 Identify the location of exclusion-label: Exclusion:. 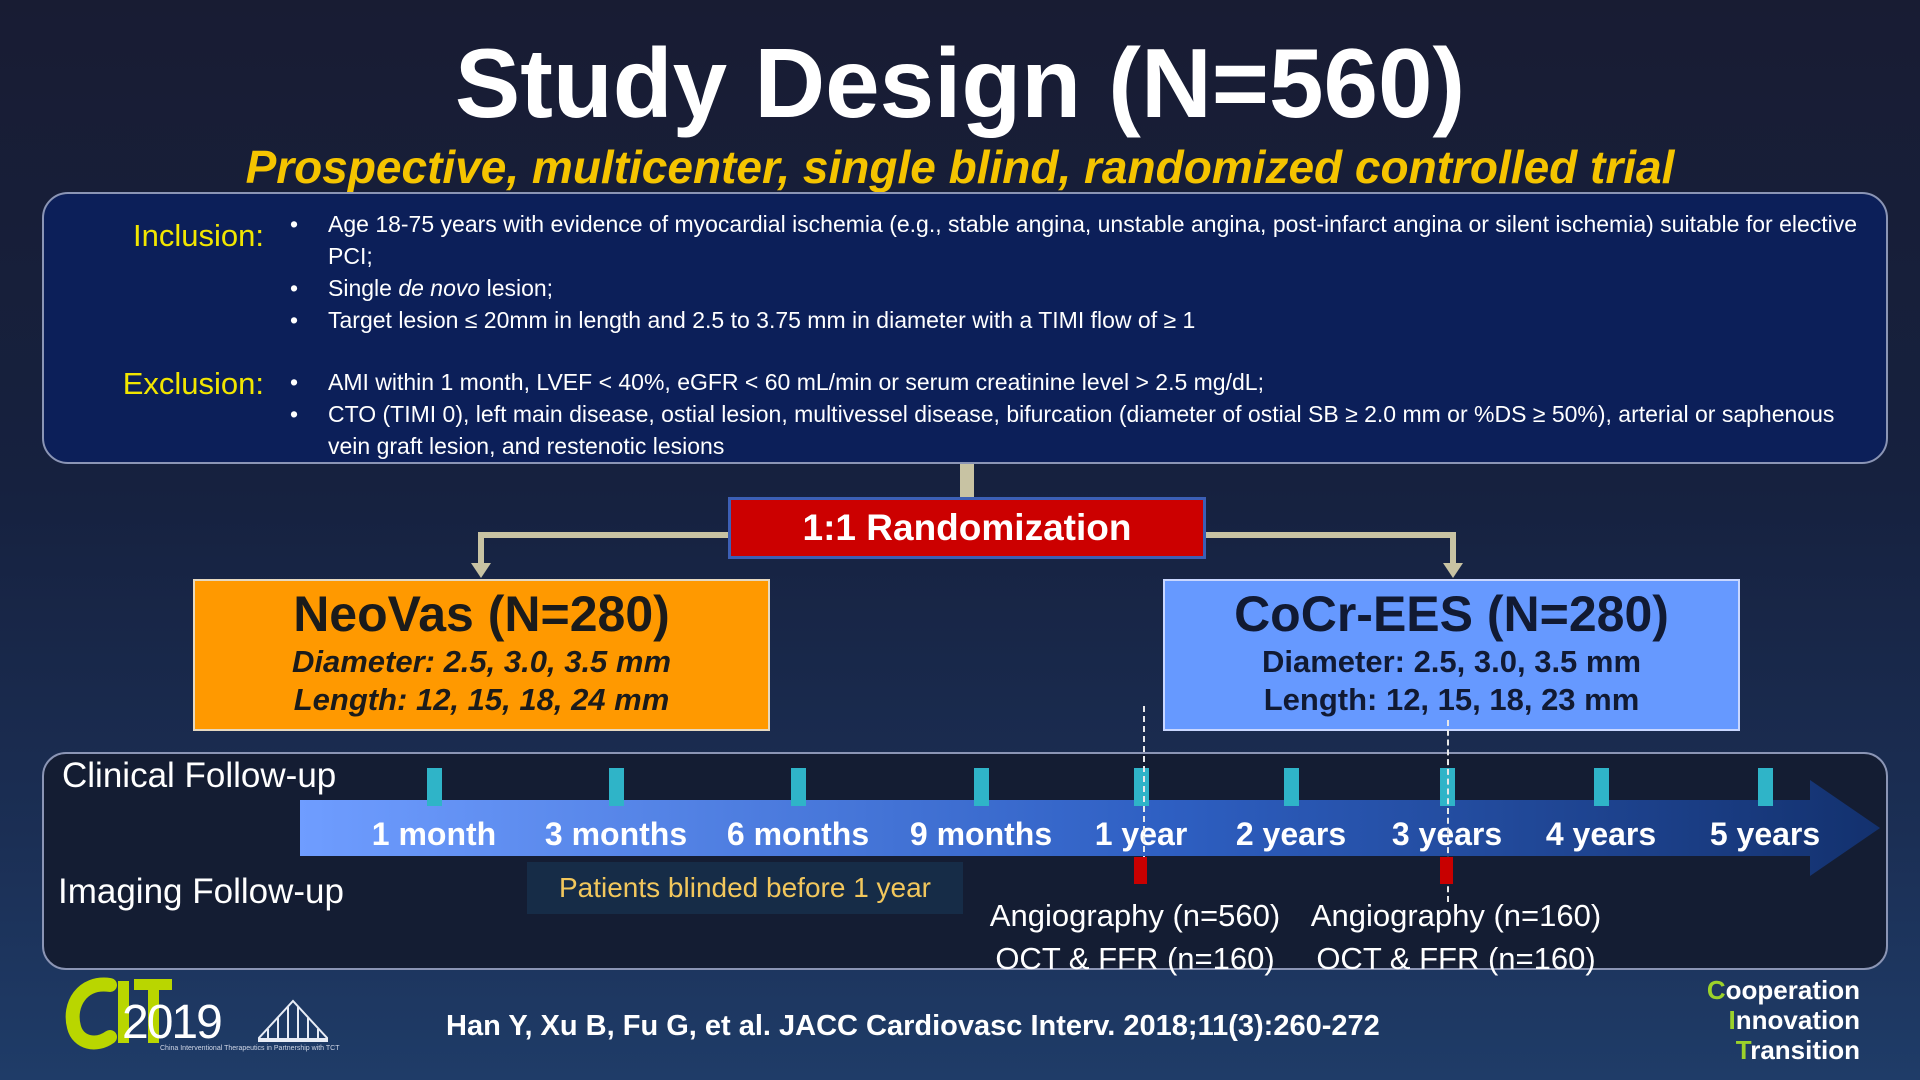
(193, 383).